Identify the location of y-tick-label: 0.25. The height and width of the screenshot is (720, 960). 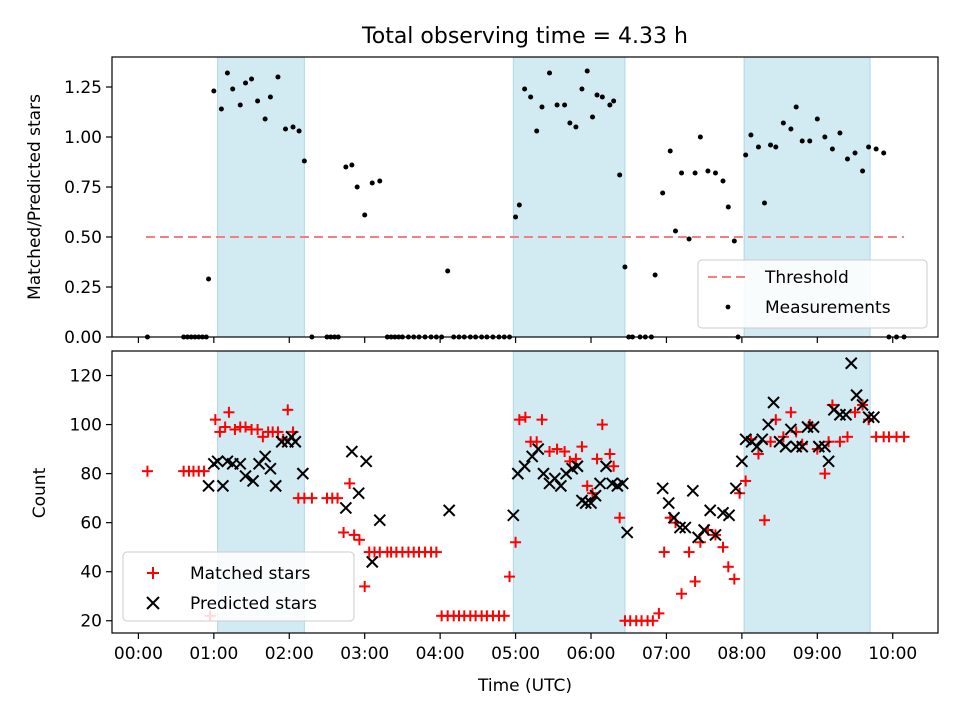
(83, 288).